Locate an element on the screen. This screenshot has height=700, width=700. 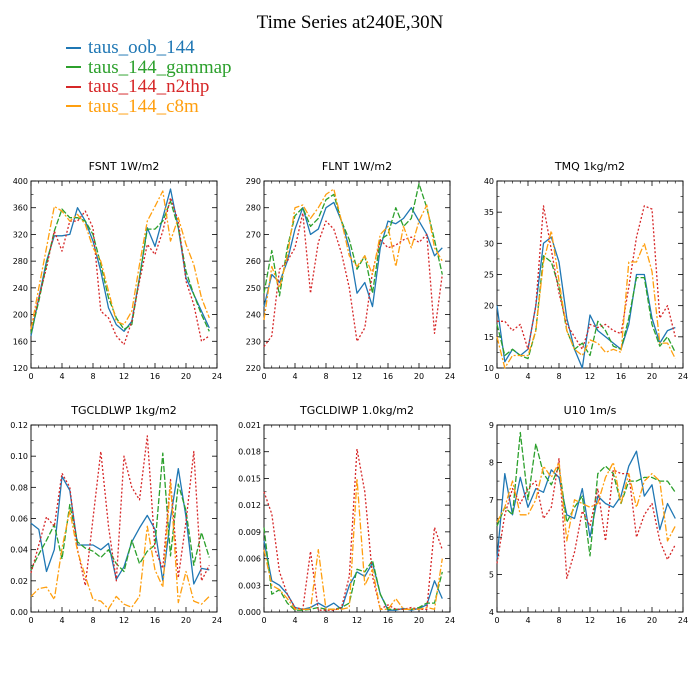
y-tick-label: 35 is located at coordinates (489, 212).